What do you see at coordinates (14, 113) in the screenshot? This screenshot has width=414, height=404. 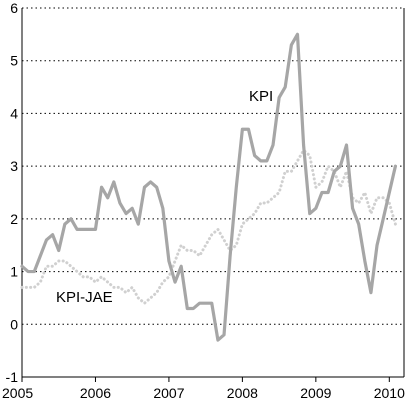 I see `y-tick-label: 4` at bounding box center [14, 113].